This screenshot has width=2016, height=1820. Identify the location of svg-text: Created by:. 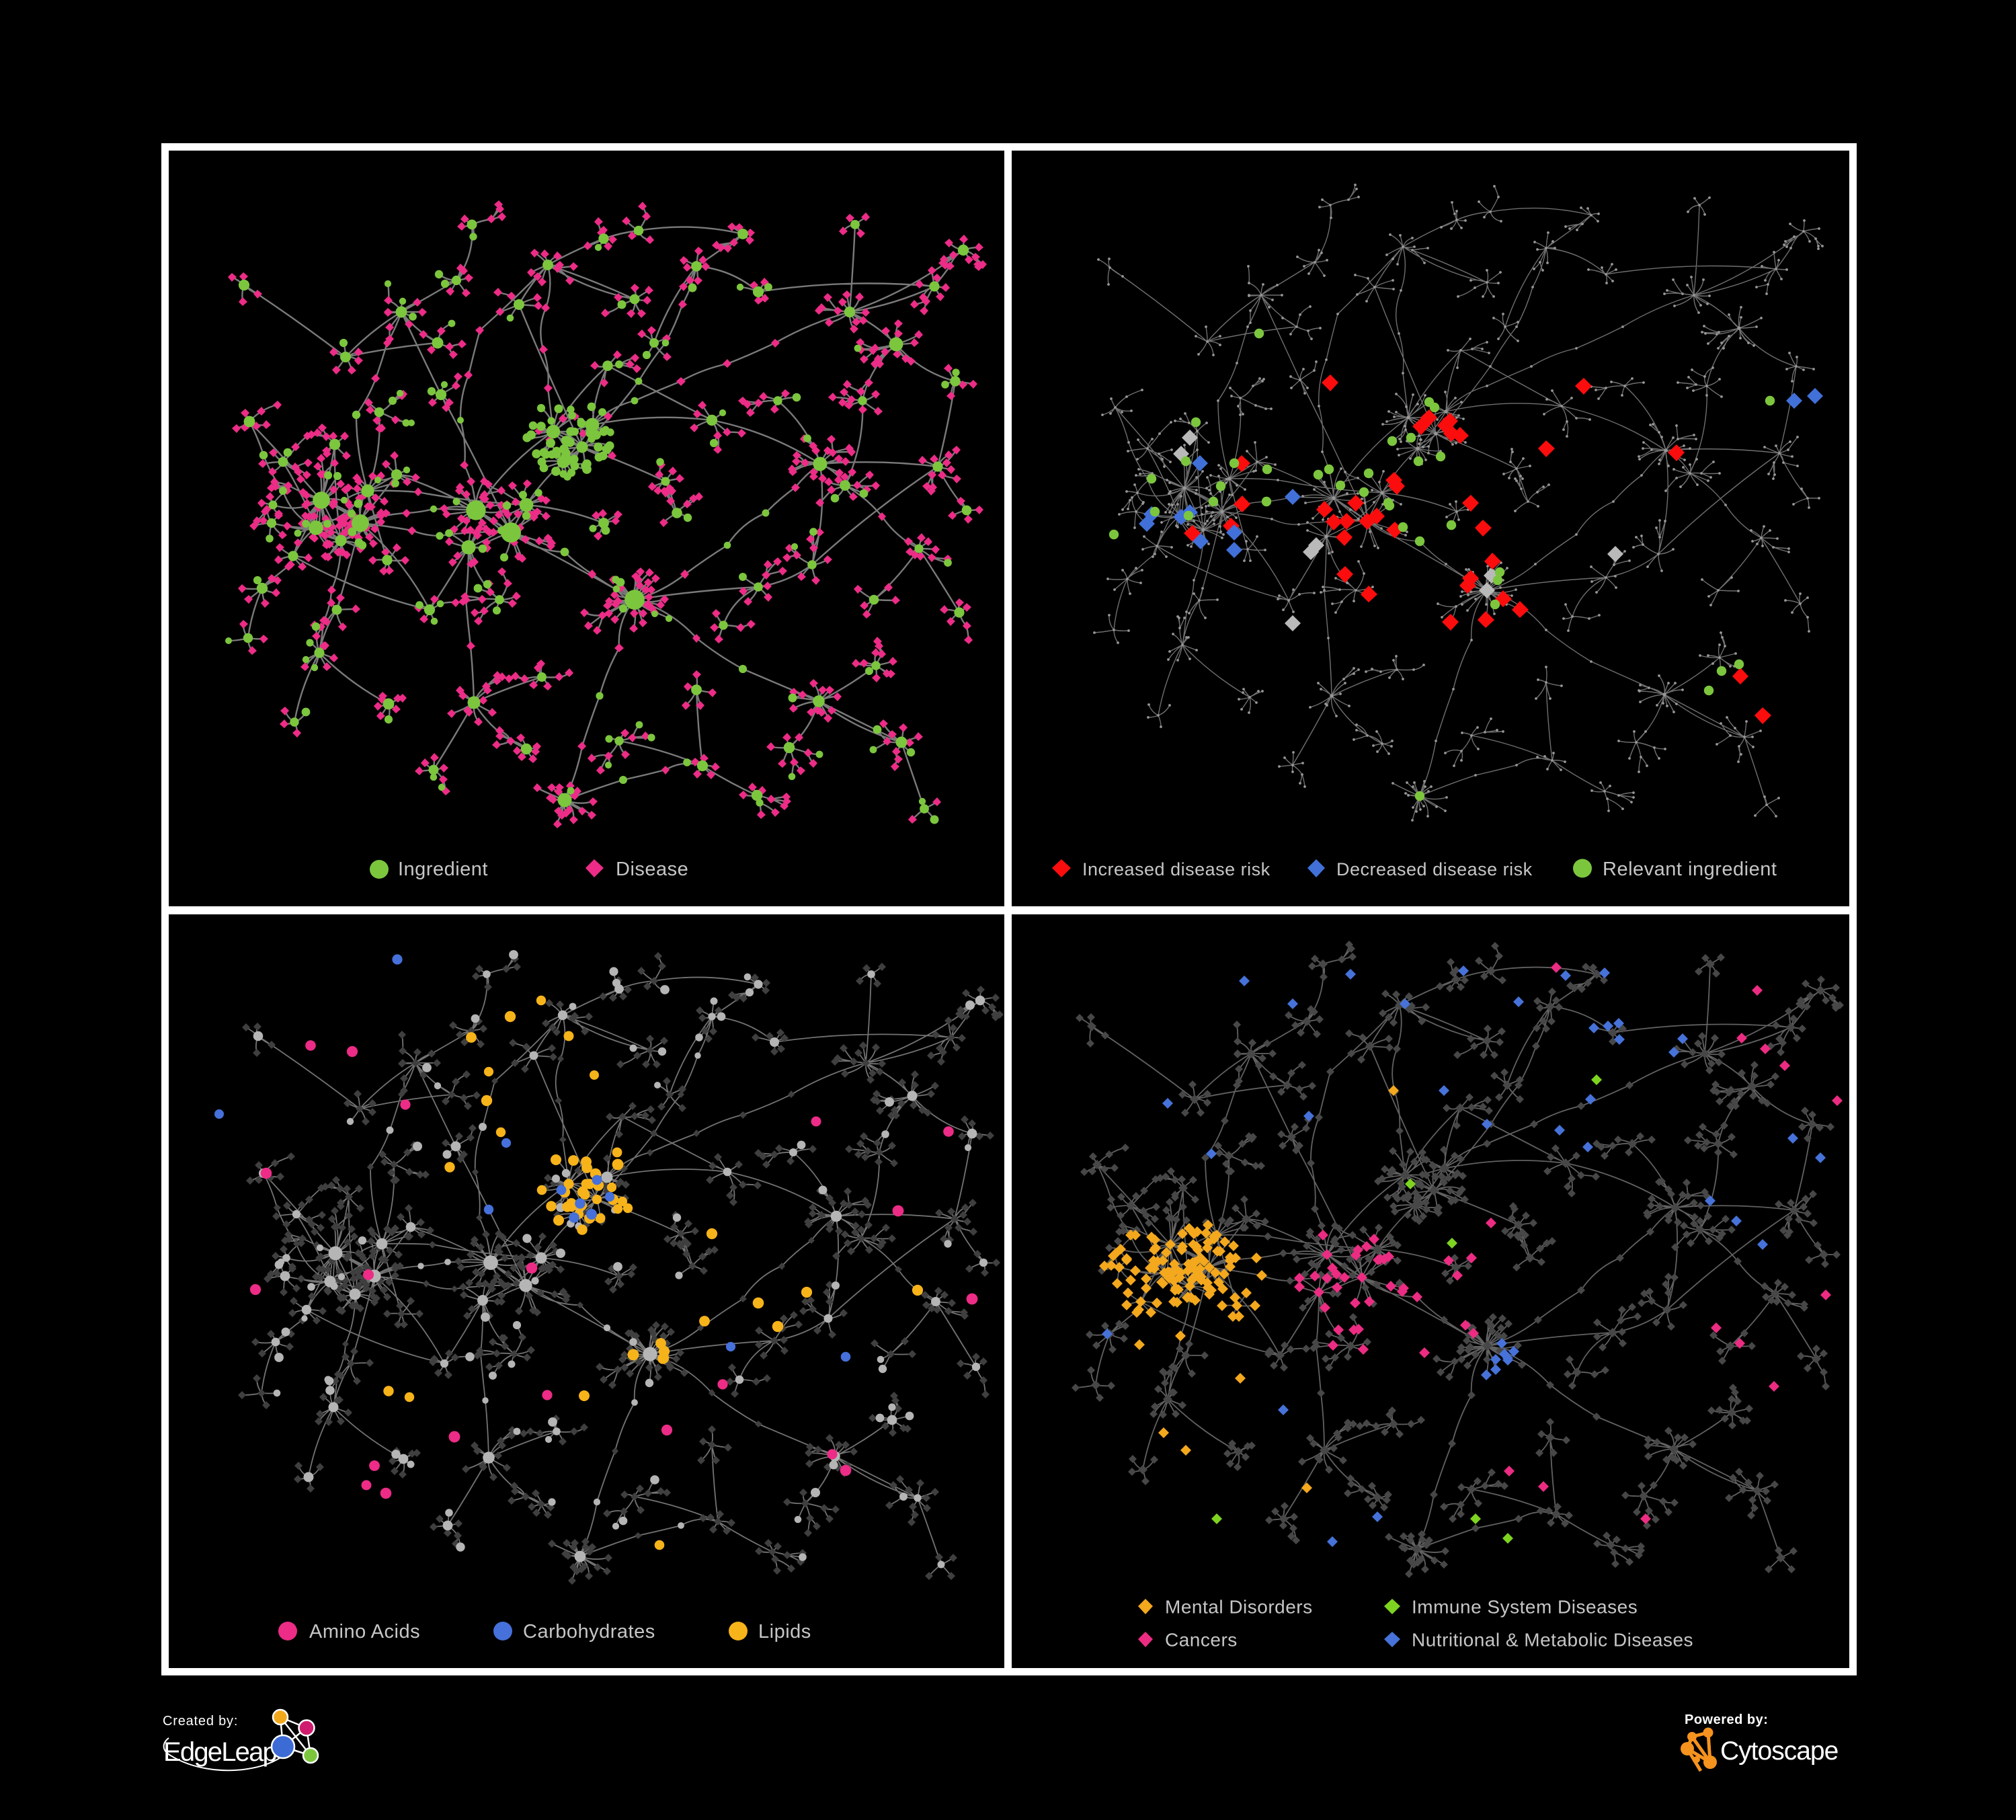
(200, 1721).